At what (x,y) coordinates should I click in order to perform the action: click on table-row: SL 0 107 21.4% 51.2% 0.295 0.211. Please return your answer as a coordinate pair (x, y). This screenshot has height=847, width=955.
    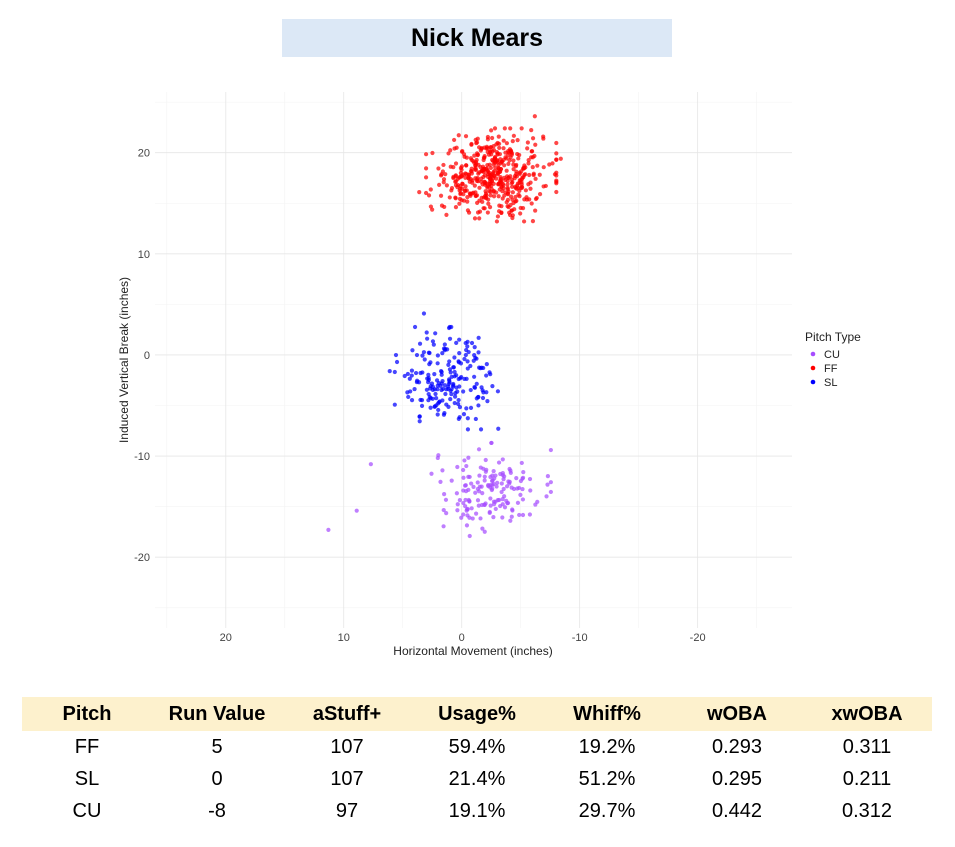
    Looking at the image, I should click on (477, 779).